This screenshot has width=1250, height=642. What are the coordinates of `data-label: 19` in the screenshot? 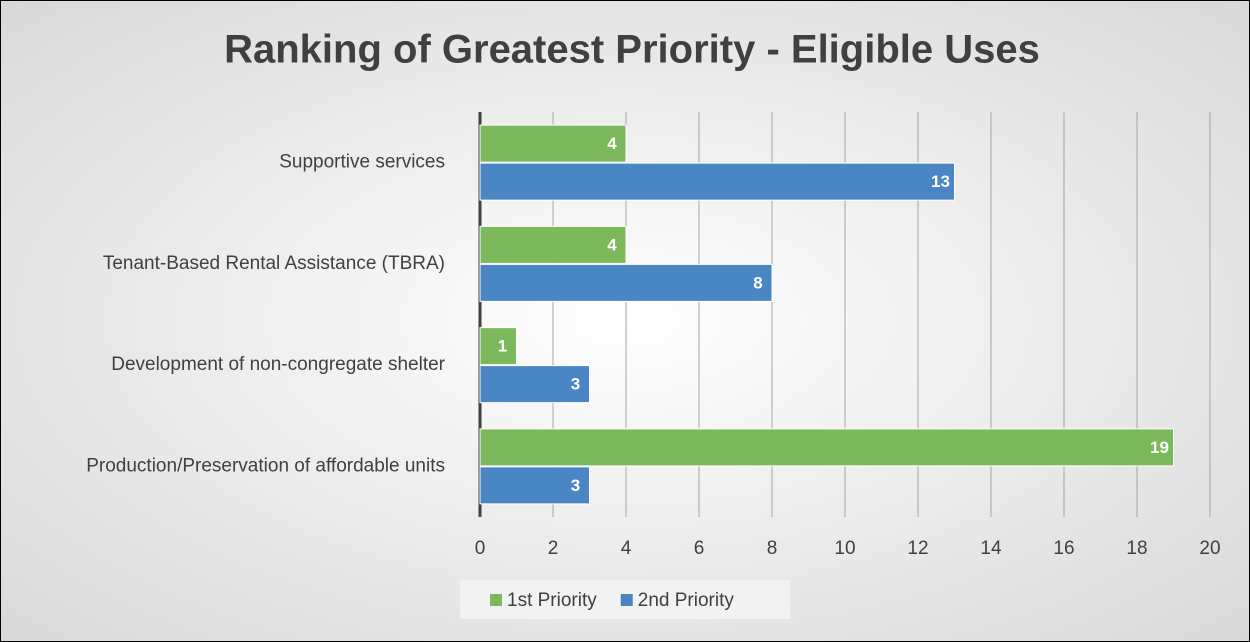 It's located at (1159, 447).